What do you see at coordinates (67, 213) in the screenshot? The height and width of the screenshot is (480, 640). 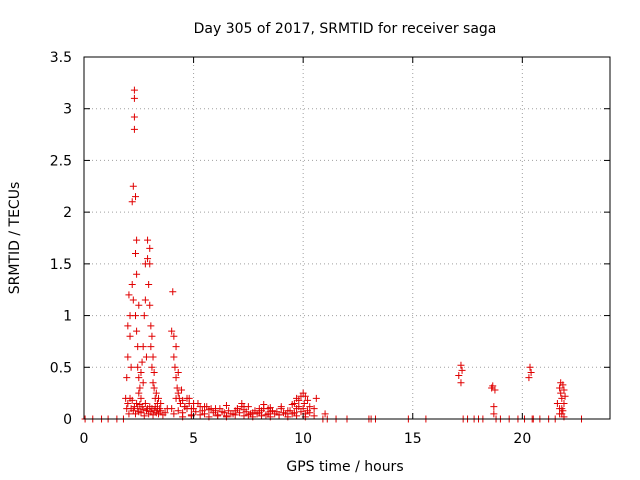 I see `y-tick-label: 2` at bounding box center [67, 213].